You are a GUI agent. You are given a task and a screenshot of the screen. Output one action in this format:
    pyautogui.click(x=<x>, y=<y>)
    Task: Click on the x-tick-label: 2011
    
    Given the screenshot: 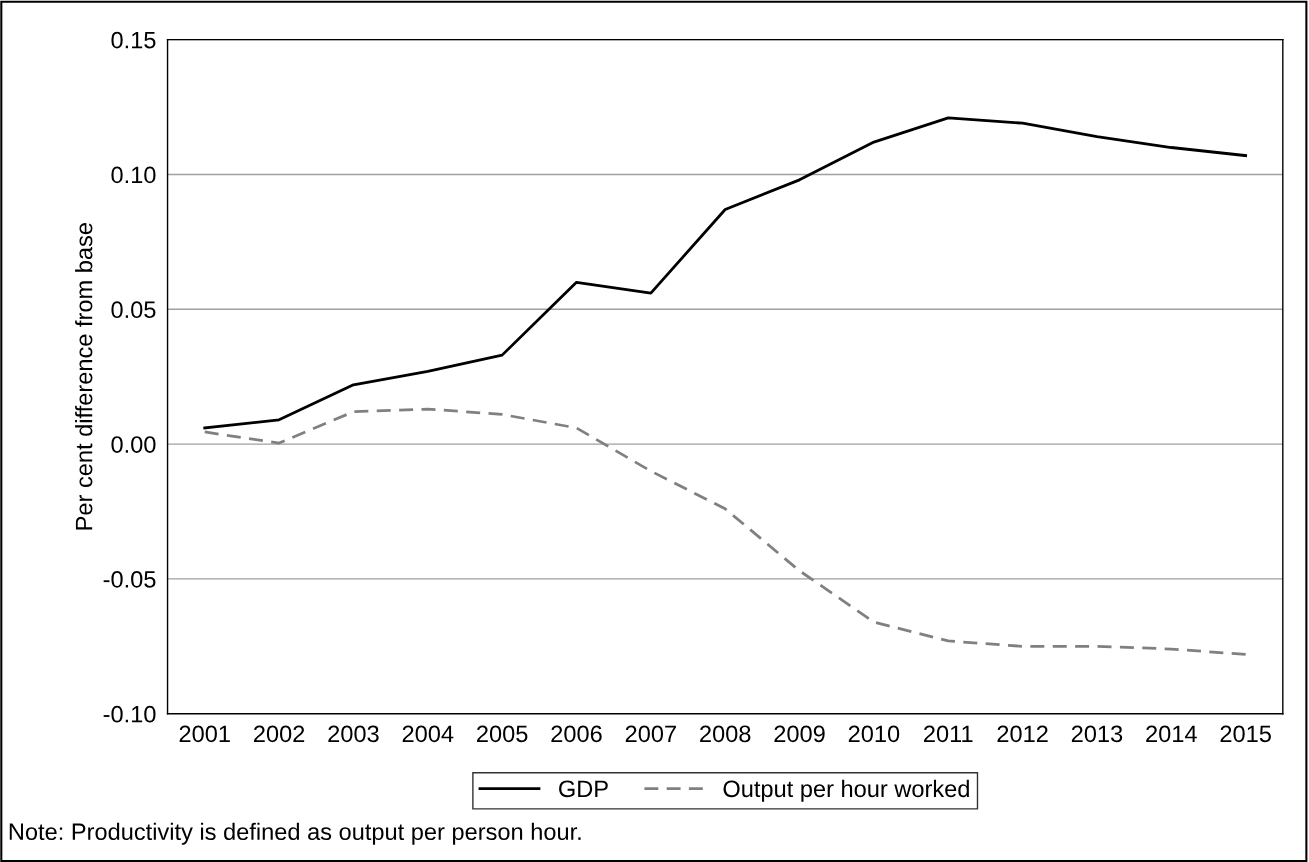 What is the action you would take?
    pyautogui.click(x=948, y=734)
    